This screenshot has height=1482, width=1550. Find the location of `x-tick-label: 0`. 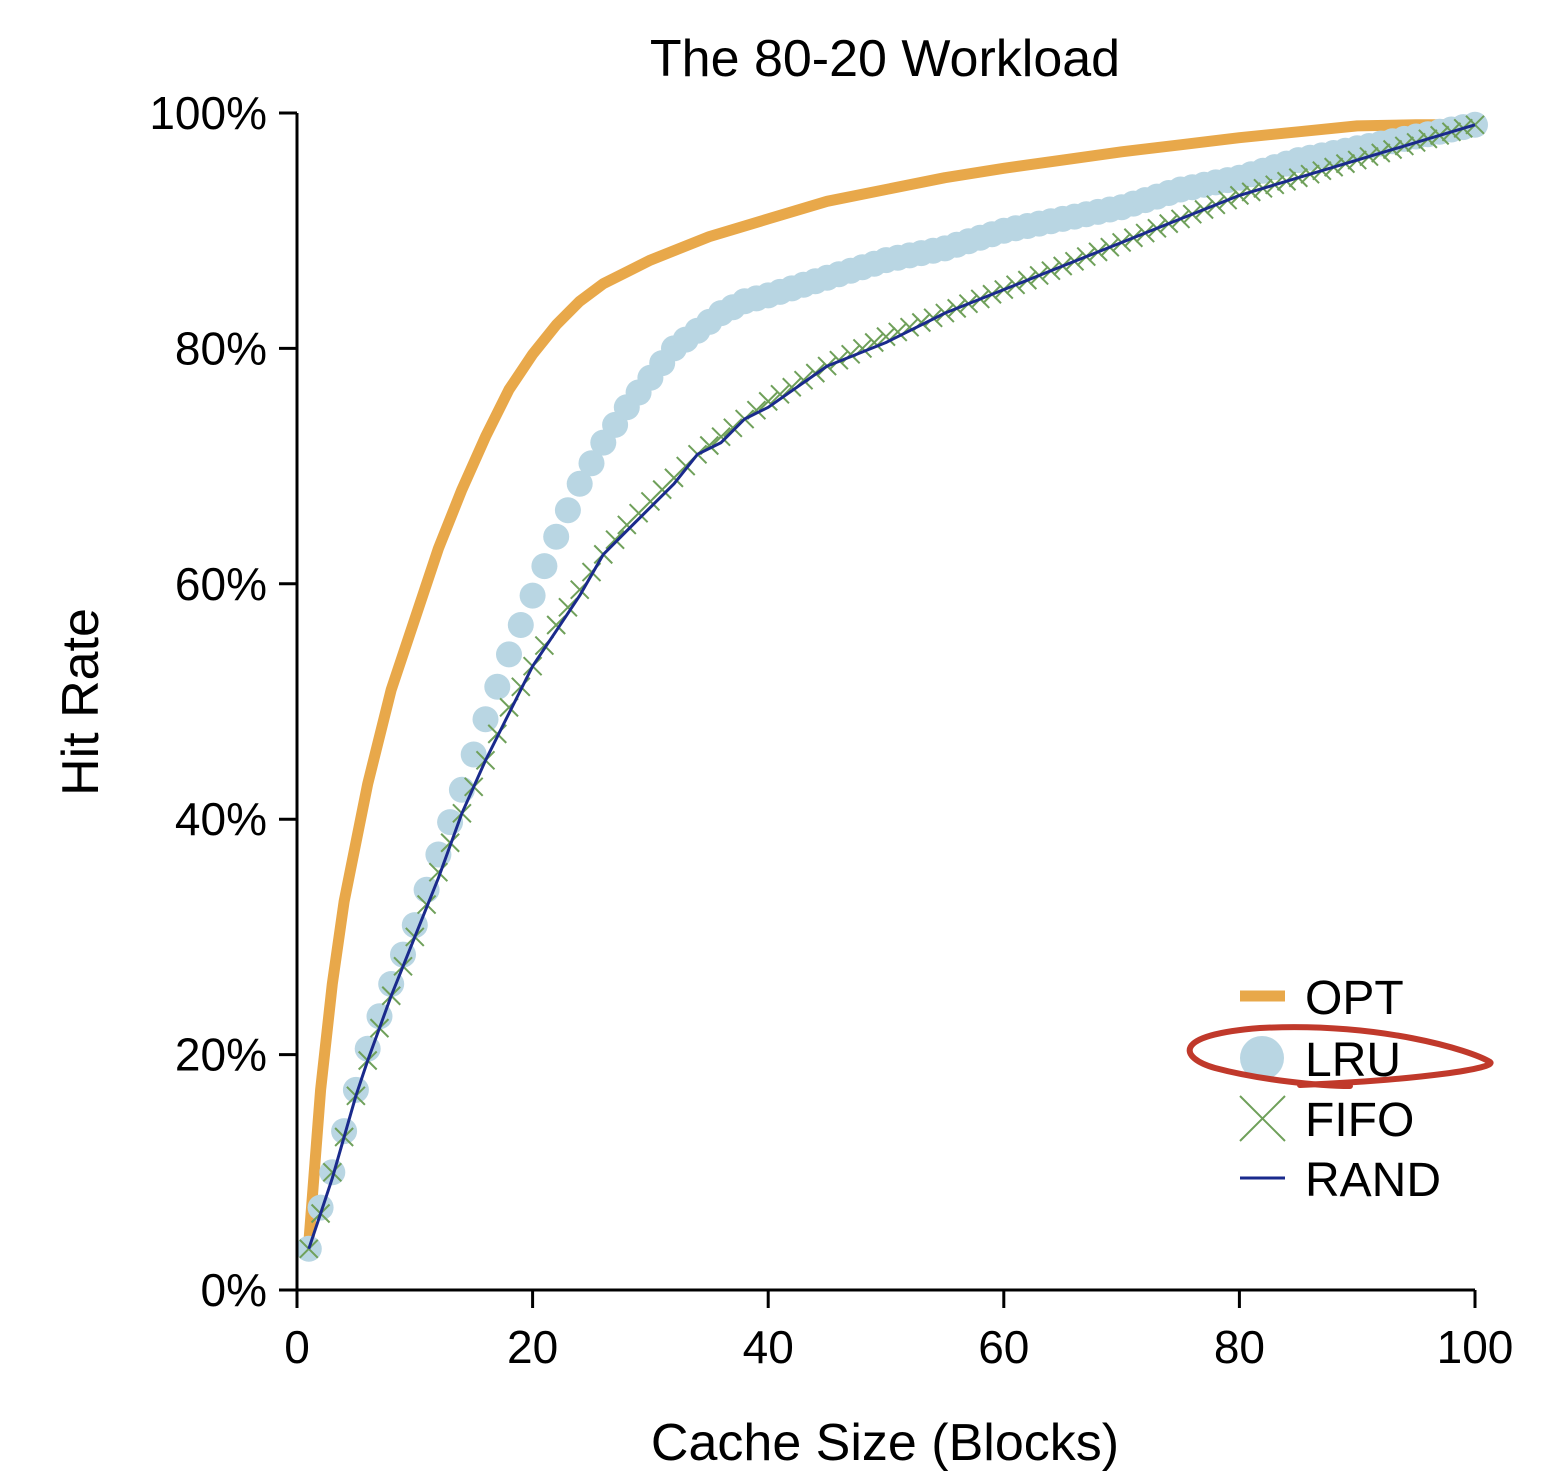

x-tick-label: 0 is located at coordinates (297, 1347).